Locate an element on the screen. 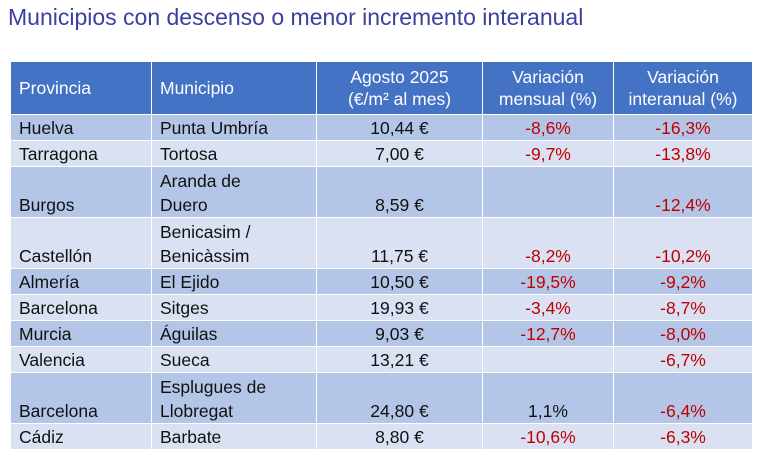 The height and width of the screenshot is (457, 762). municipio-line1: Sueca is located at coordinates (185, 360).